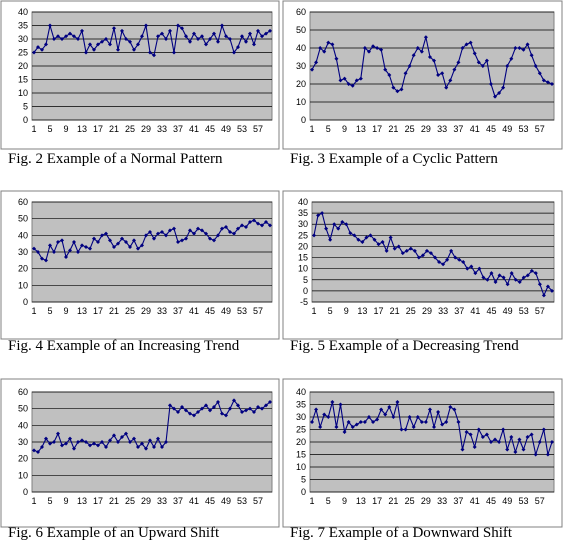  Describe the element at coordinates (152, 426) in the screenshot. I see `series-line` at that location.